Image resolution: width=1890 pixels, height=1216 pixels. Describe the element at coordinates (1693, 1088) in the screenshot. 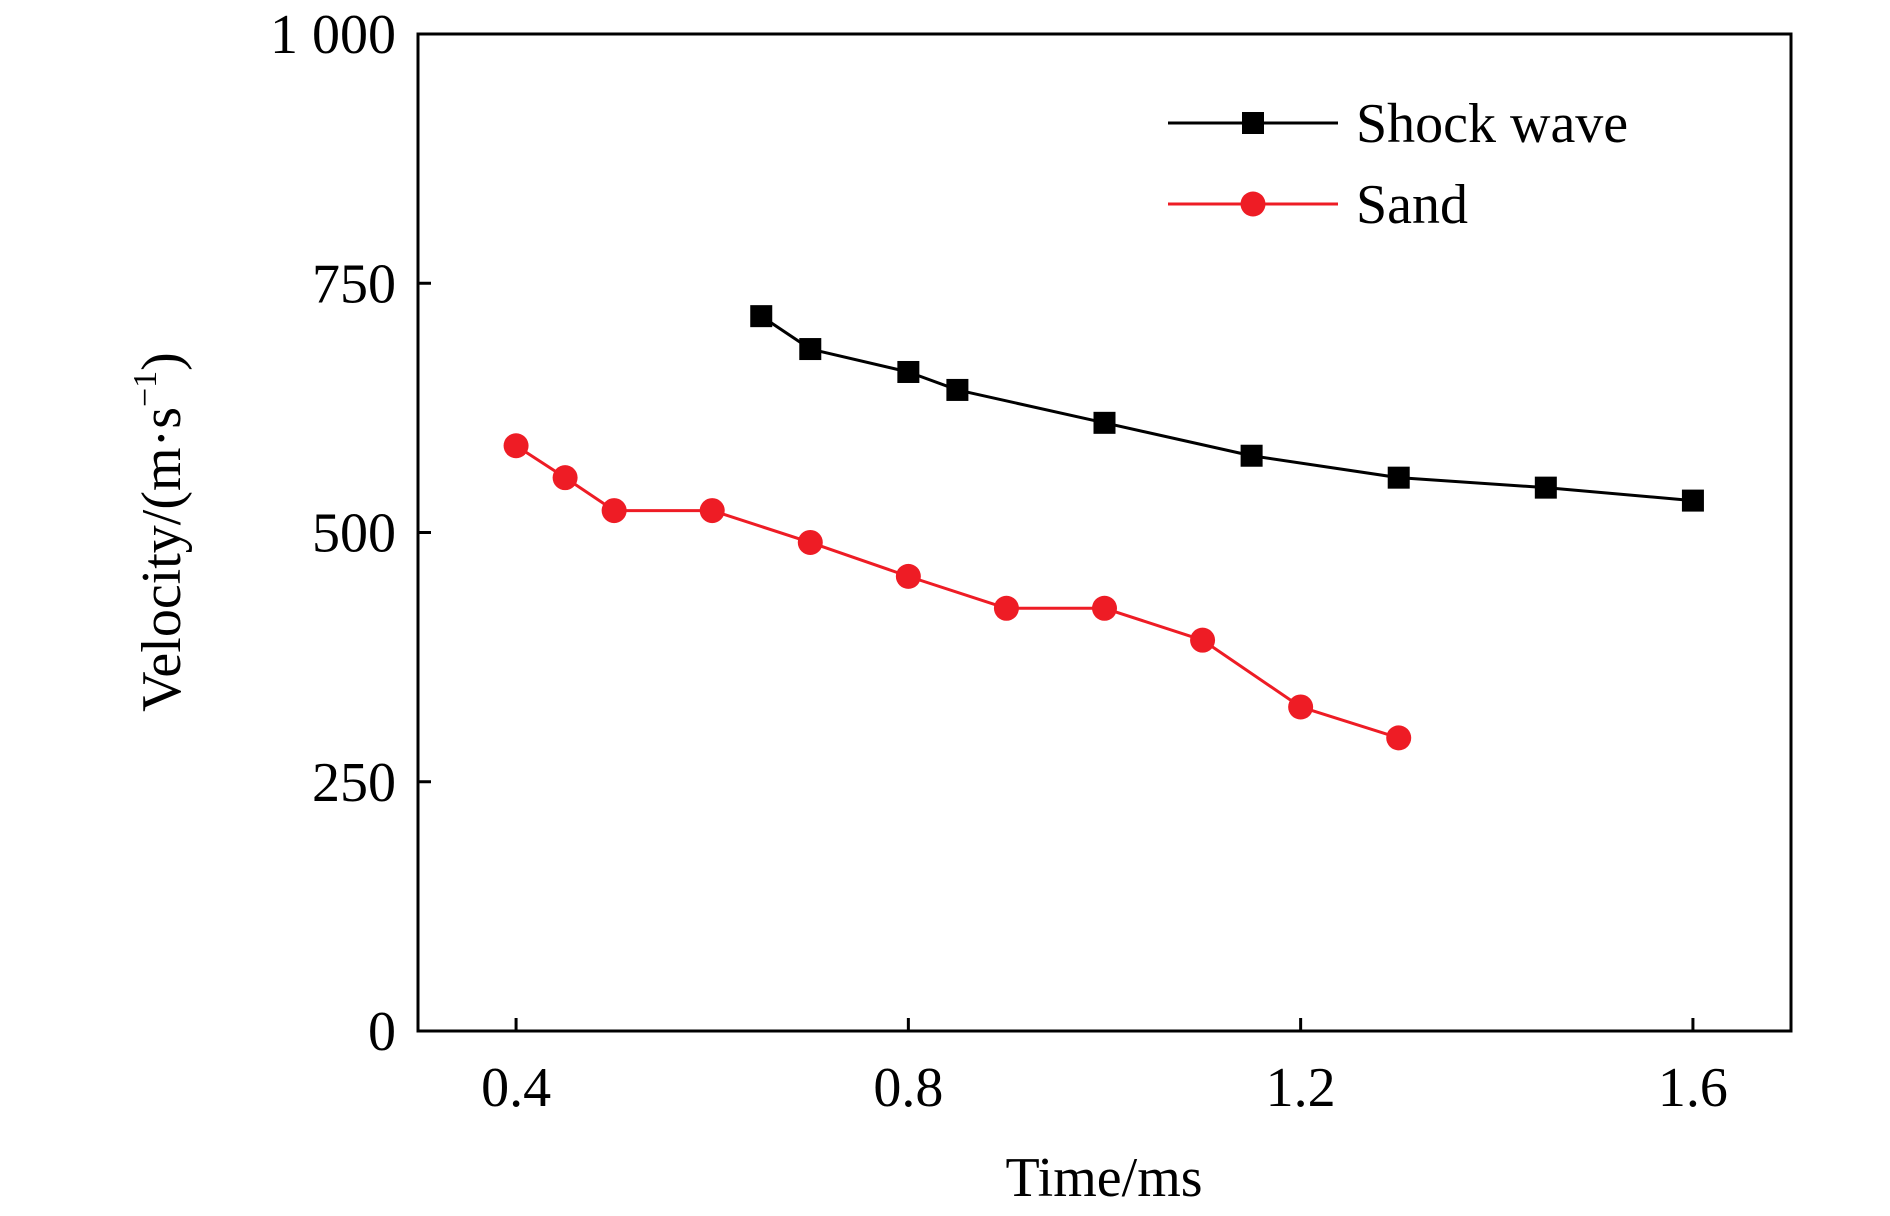

I see `x-tick-label: 1.6` at that location.